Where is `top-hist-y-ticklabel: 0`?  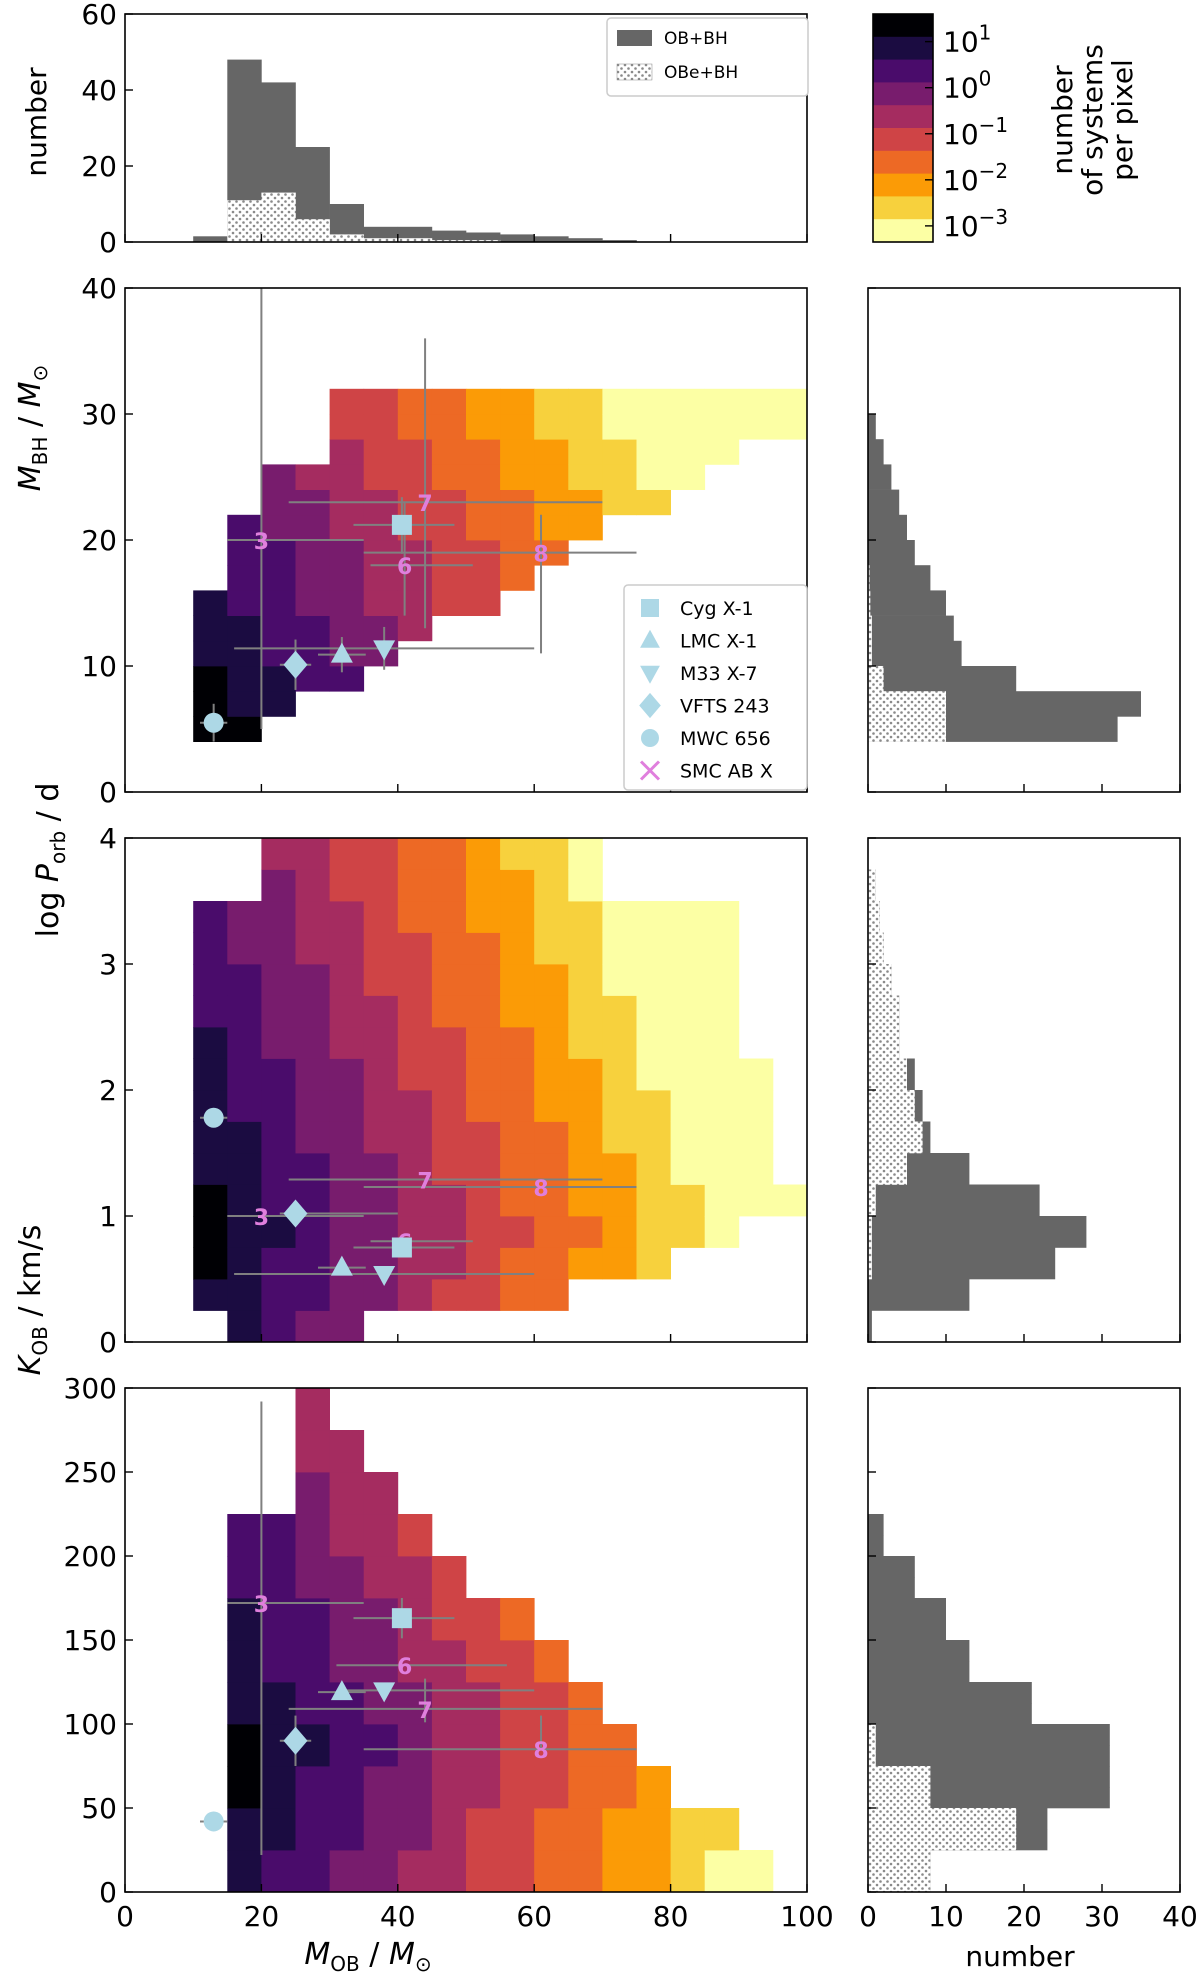
top-hist-y-ticklabel: 0 is located at coordinates (108, 242).